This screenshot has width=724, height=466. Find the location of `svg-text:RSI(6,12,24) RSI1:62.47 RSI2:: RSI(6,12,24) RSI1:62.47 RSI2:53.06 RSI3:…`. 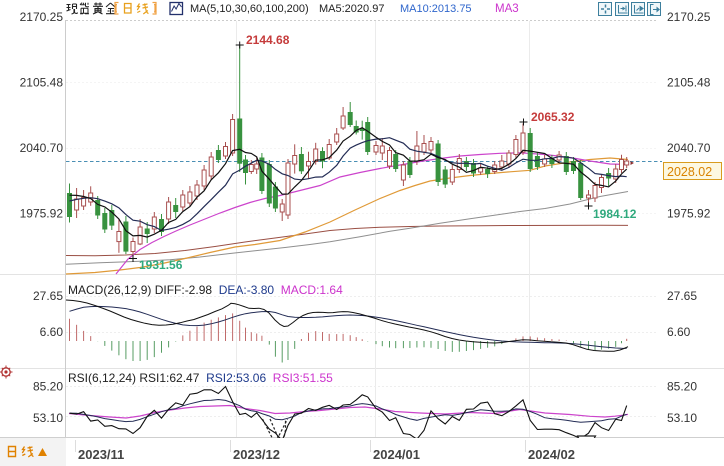

svg-text:RSI(6,12,24) RSI1:62.47 RSI2:: RSI(6,12,24) RSI1:62.47 RSI2:53.06 RSI3:… is located at coordinates (200, 378).